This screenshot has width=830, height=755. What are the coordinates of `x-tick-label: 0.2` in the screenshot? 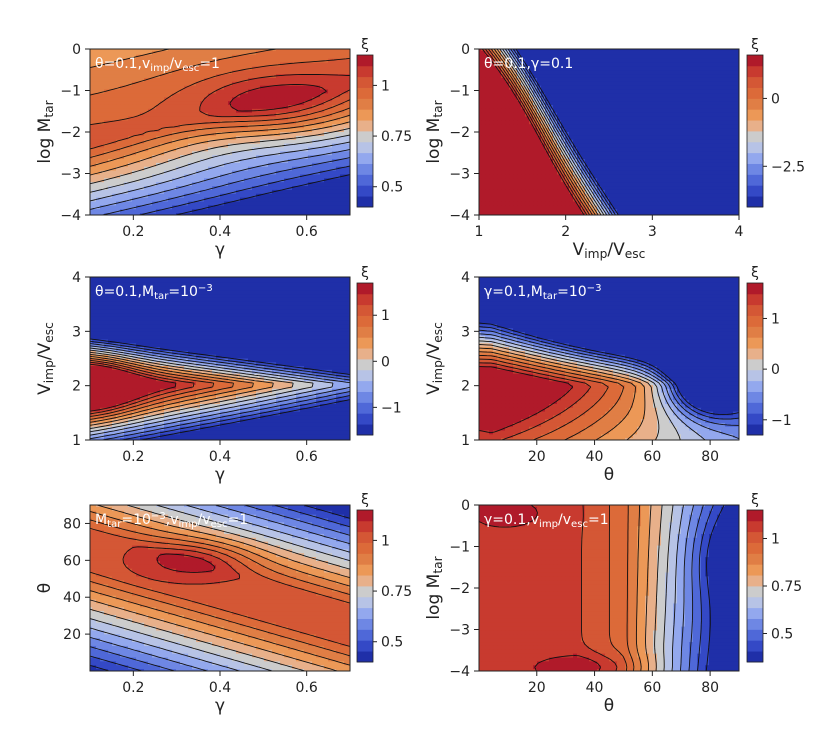 It's located at (133, 232).